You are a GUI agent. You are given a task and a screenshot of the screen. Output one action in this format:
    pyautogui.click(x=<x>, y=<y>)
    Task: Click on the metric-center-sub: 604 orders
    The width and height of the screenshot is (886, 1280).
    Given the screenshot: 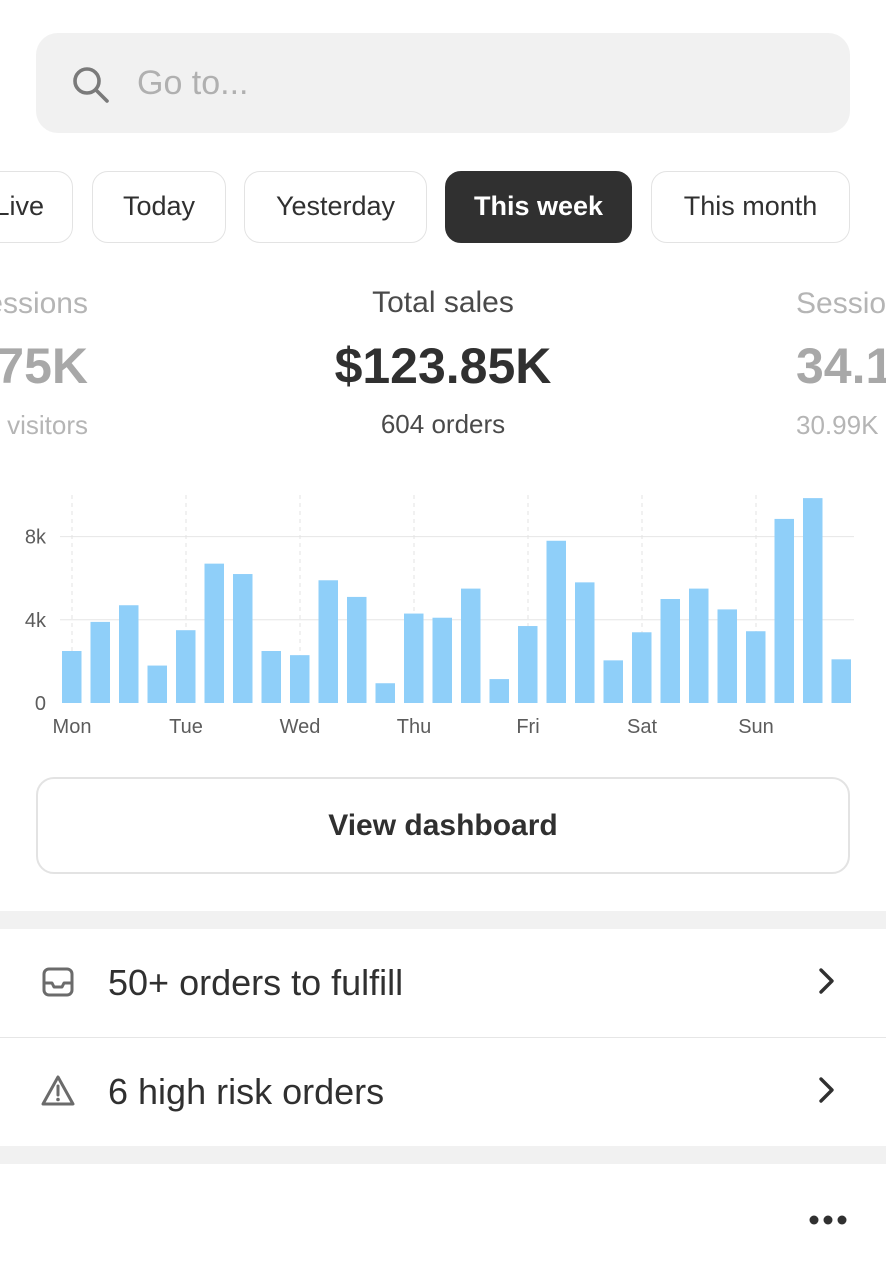 What is the action you would take?
    pyautogui.click(x=443, y=424)
    